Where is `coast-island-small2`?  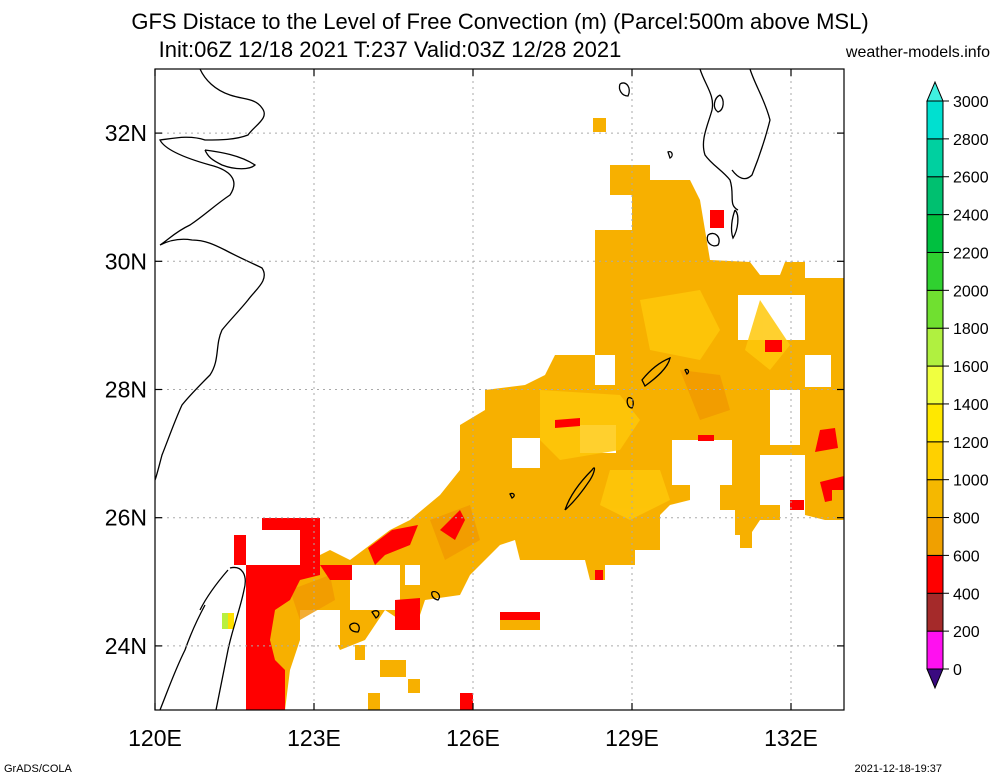
coast-island-small2 is located at coordinates (512, 495).